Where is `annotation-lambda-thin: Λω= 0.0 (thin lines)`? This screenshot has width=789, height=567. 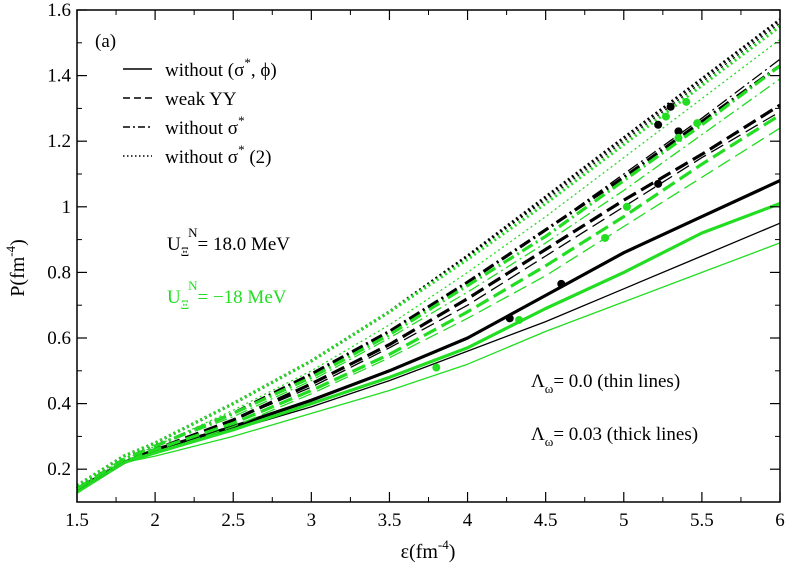 annotation-lambda-thin: Λω= 0.0 (thin lines) is located at coordinates (605, 383).